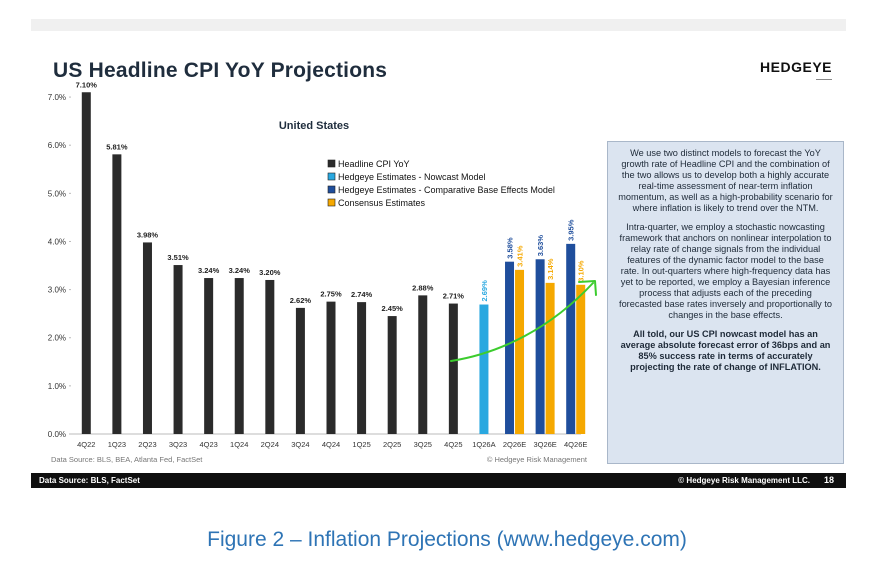  What do you see at coordinates (117, 146) in the screenshot?
I see `data-label: 5.81%` at bounding box center [117, 146].